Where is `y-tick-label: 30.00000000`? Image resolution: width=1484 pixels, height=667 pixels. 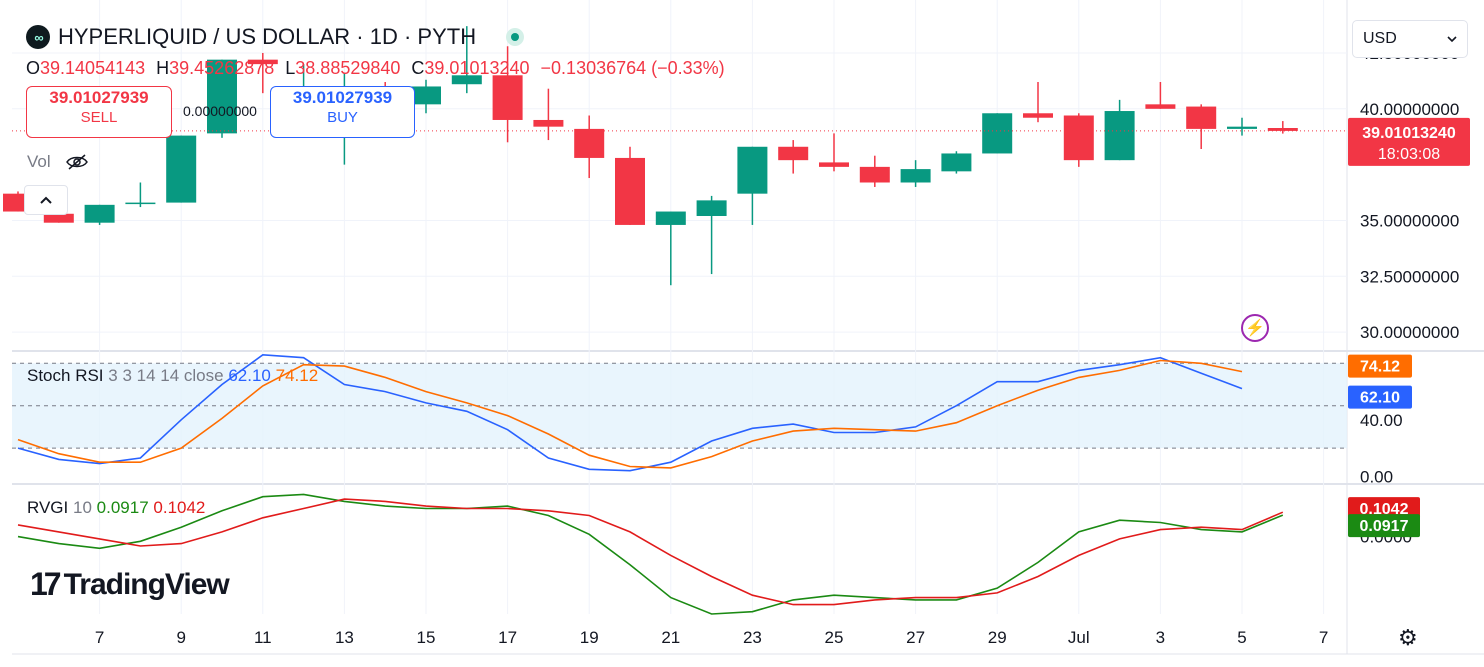
y-tick-label: 30.00000000 is located at coordinates (1409, 332).